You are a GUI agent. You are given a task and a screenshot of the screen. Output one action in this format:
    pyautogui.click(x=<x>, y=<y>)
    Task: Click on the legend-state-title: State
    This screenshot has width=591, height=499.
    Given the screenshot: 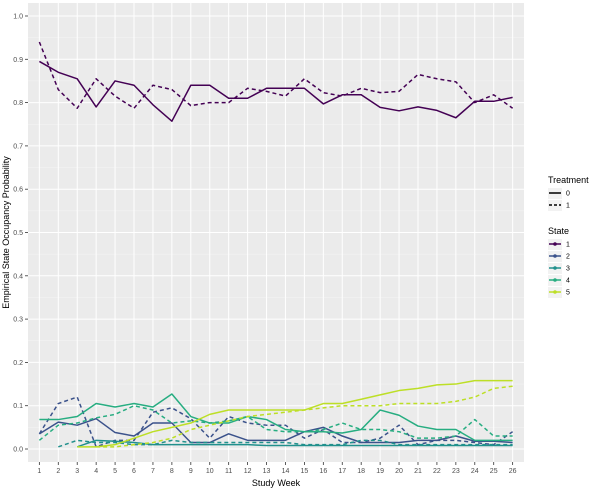 What is the action you would take?
    pyautogui.click(x=558, y=231)
    